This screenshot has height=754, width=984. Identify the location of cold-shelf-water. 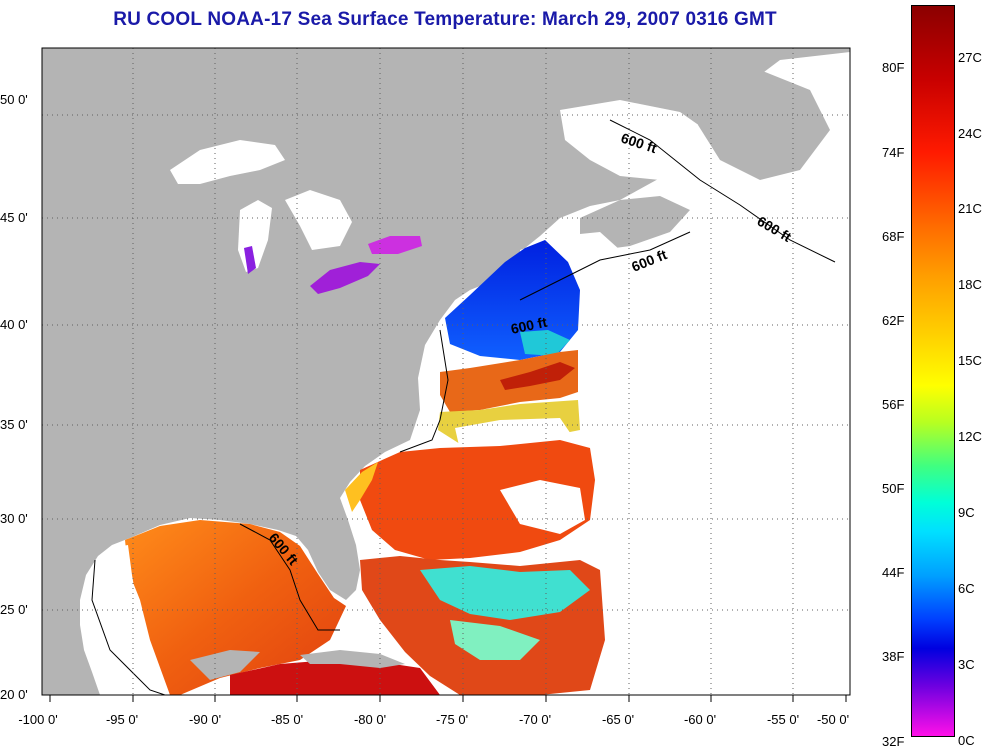
(512, 300).